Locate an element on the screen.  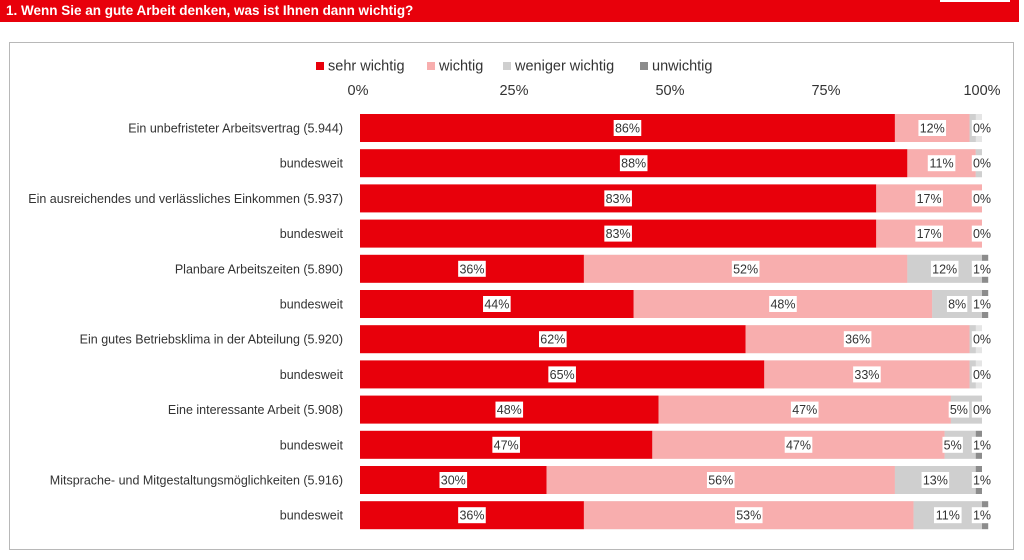
data-label: 44% is located at coordinates (496, 305).